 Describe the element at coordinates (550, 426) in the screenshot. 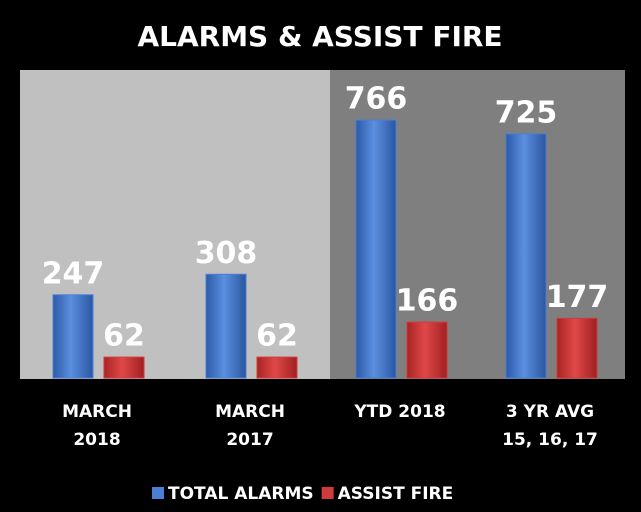

I see `x-tick-label: 3 YR AVG 15, 16, 17` at that location.